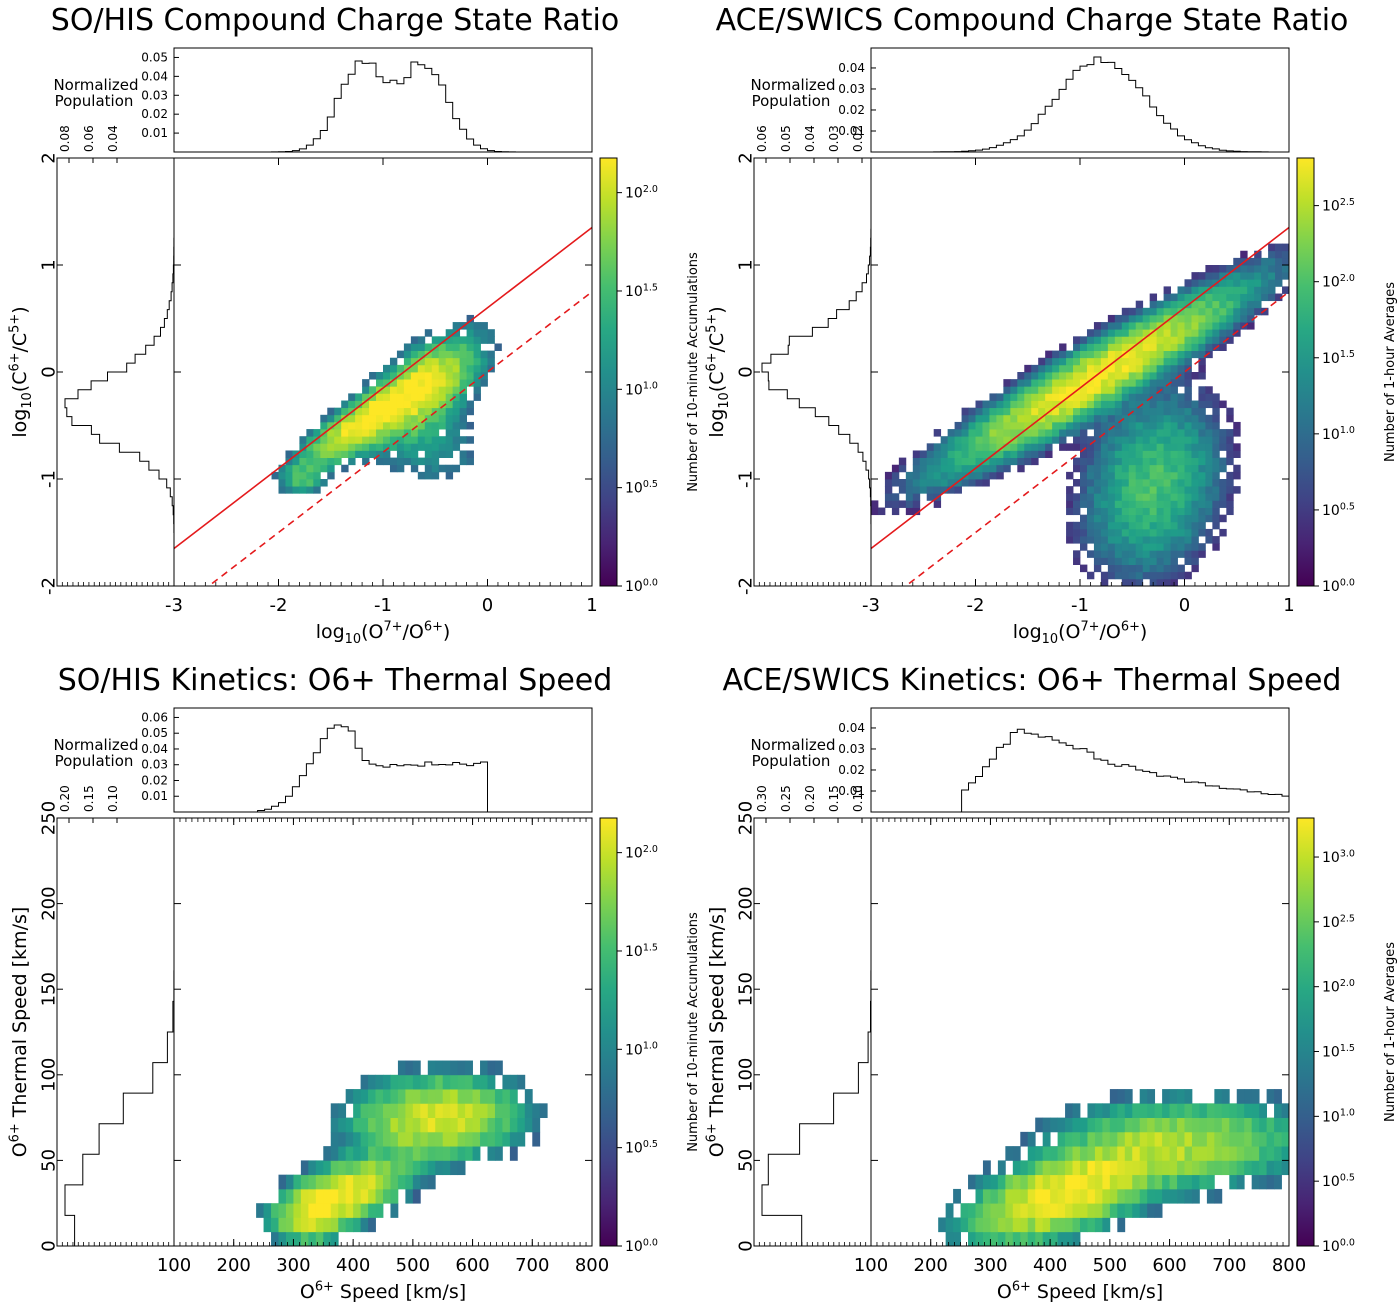  What do you see at coordinates (353, 639) in the screenshot?
I see `x-axis-label-part: 10` at bounding box center [353, 639].